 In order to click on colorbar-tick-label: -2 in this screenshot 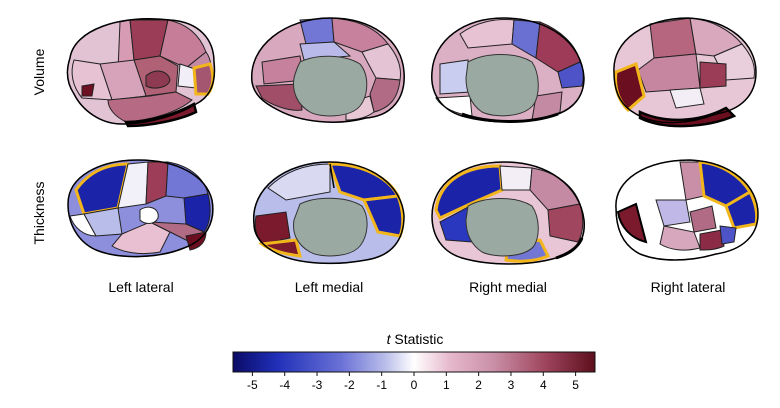, I will do `click(349, 385)`.